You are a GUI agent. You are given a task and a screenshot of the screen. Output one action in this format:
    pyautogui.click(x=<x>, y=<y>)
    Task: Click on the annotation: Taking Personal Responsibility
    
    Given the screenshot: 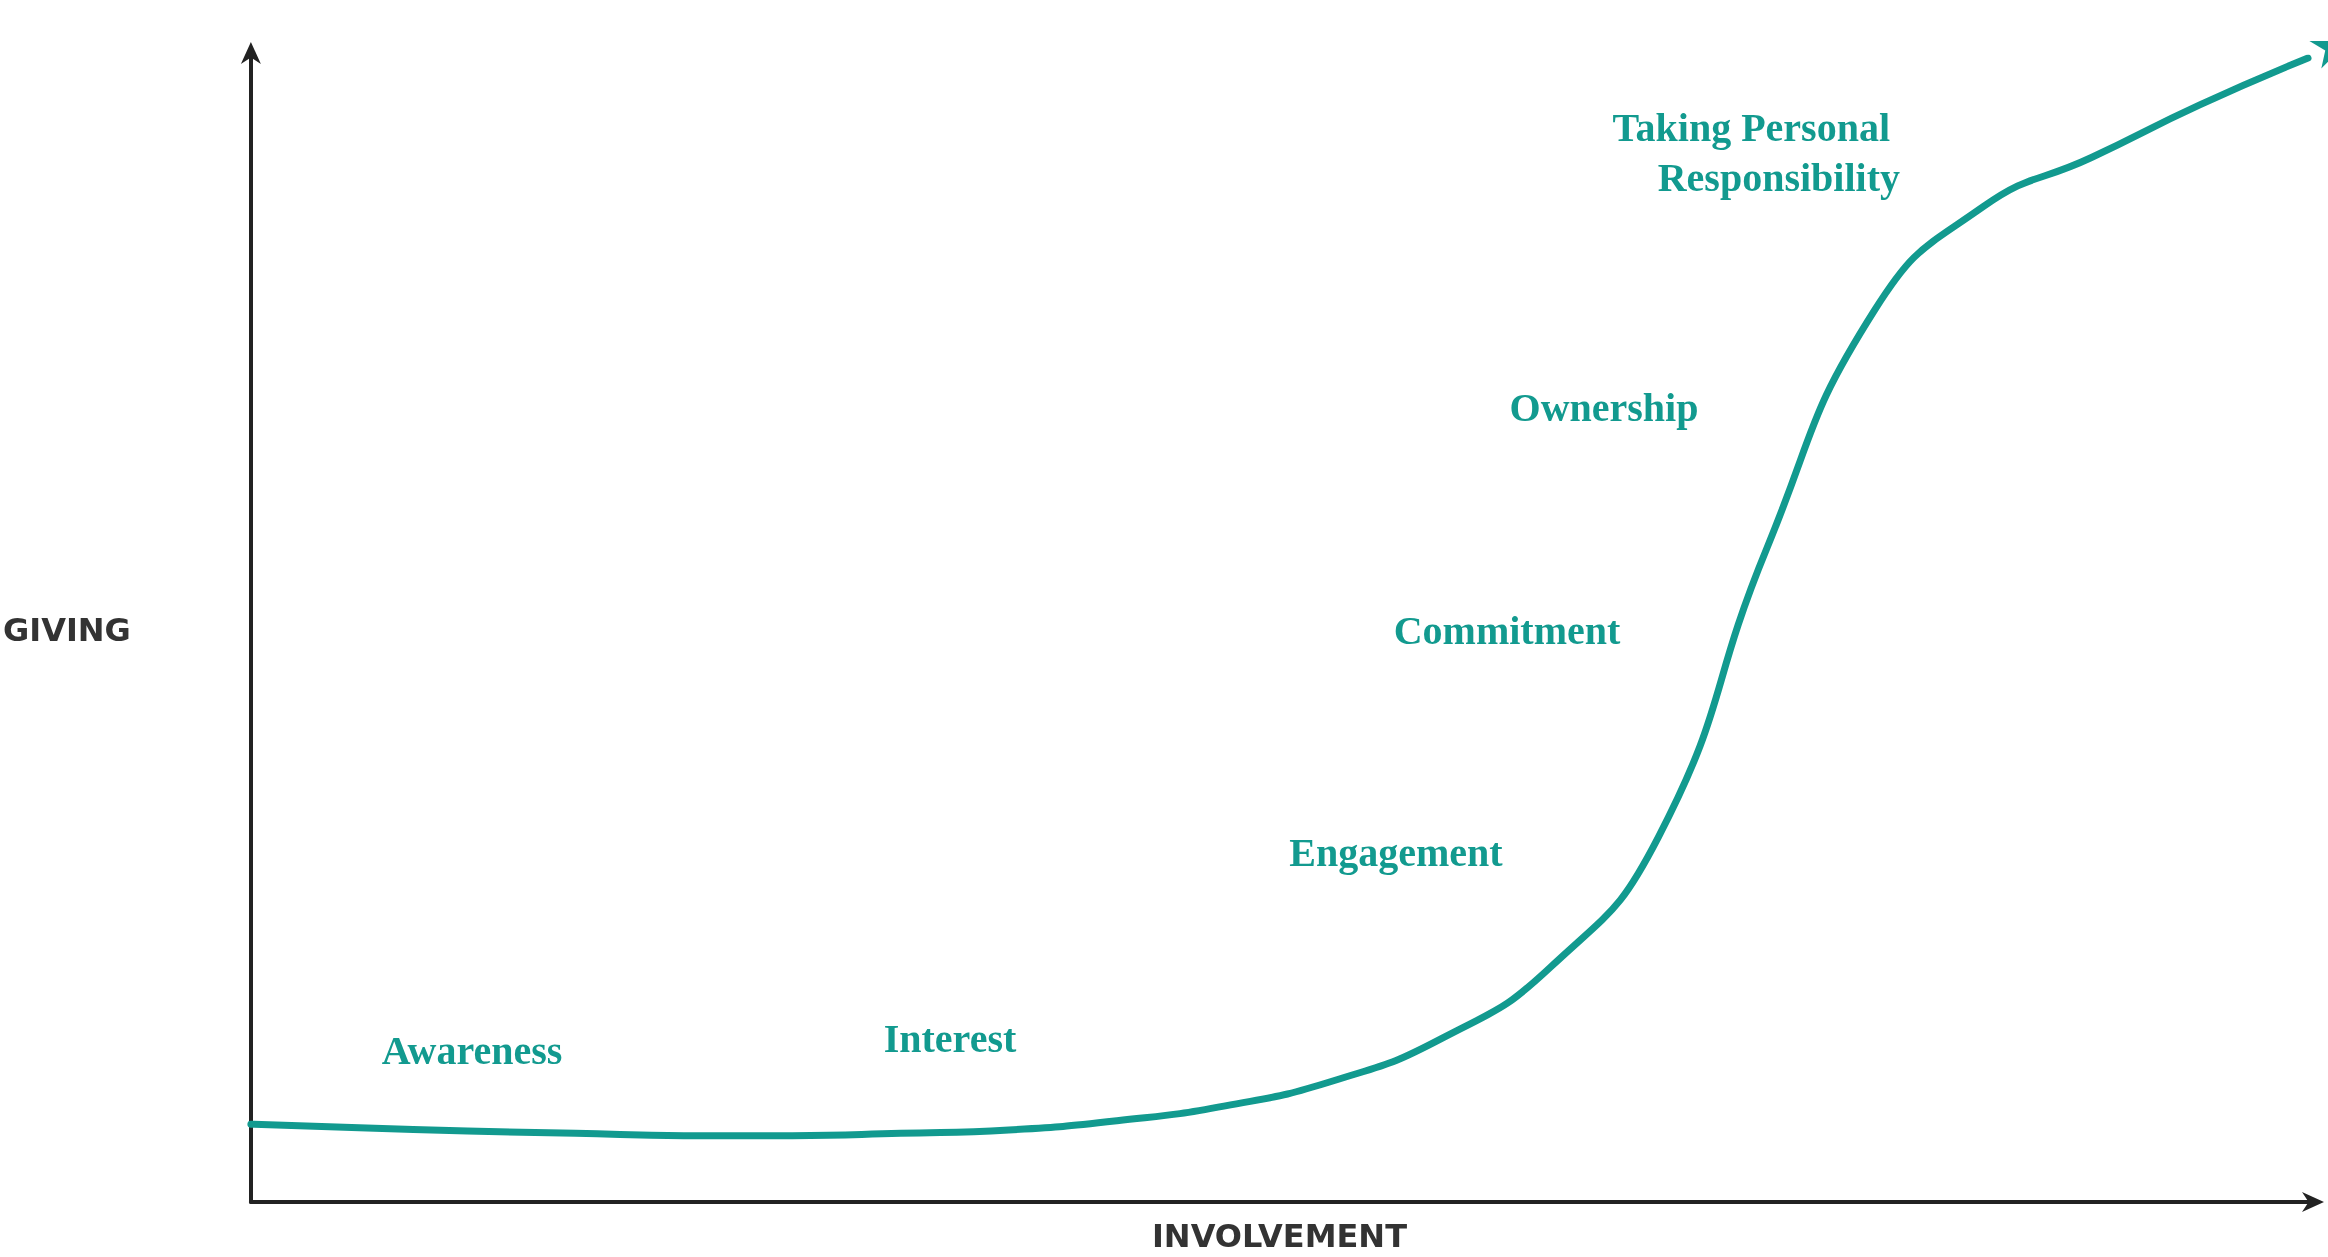 What is the action you would take?
    pyautogui.click(x=1756, y=152)
    